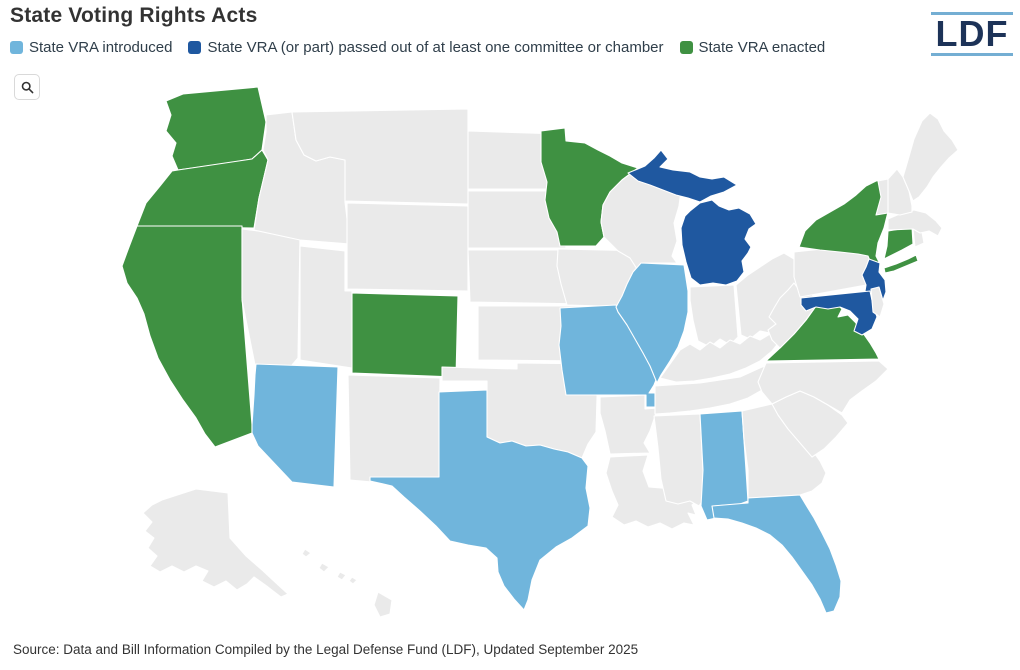  What do you see at coordinates (930, 157) in the screenshot?
I see `state-me: Maine` at bounding box center [930, 157].